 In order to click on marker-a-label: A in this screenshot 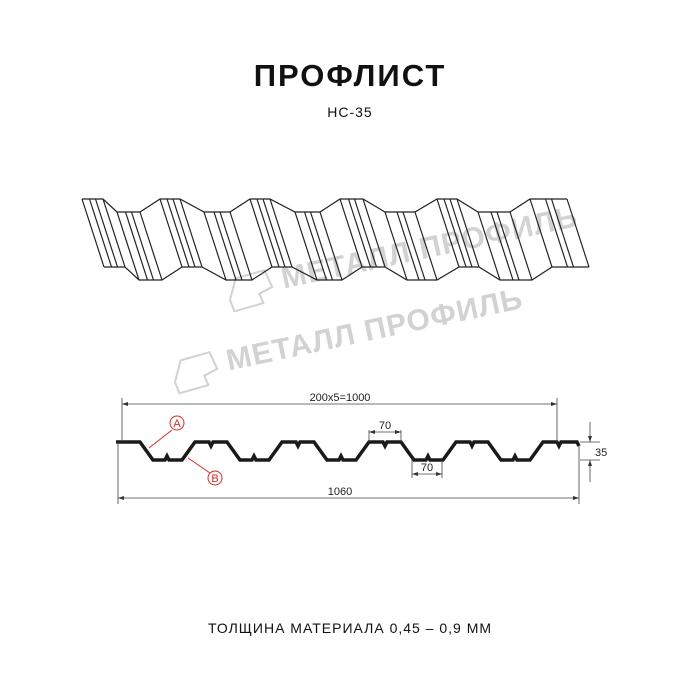, I will do `click(177, 424)`.